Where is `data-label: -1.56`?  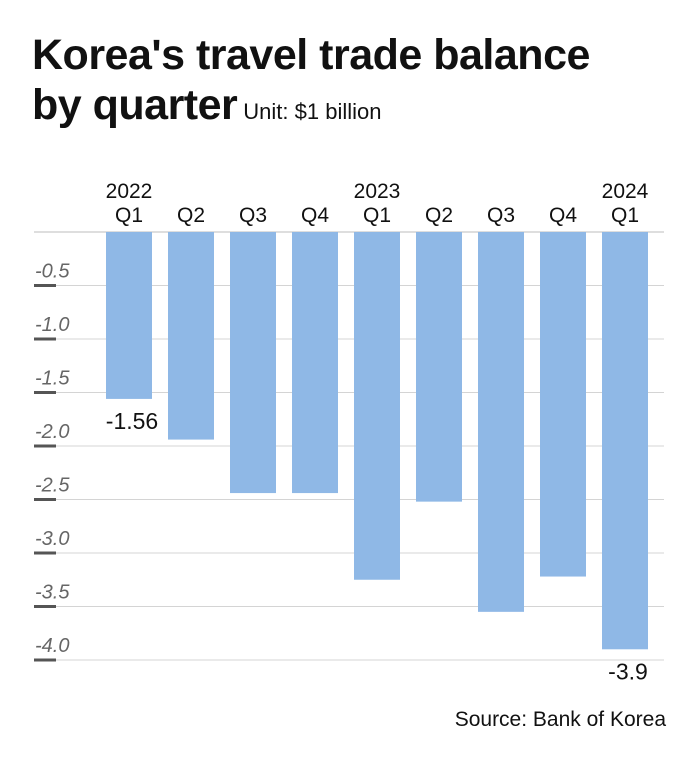 data-label: -1.56 is located at coordinates (132, 421).